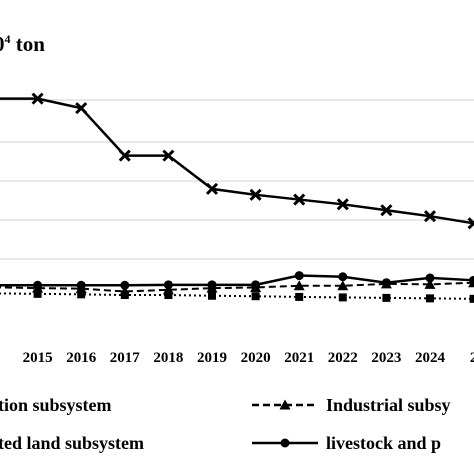 This screenshot has height=474, width=474. I want to click on legend-item: tion subsystem, so click(56, 405).